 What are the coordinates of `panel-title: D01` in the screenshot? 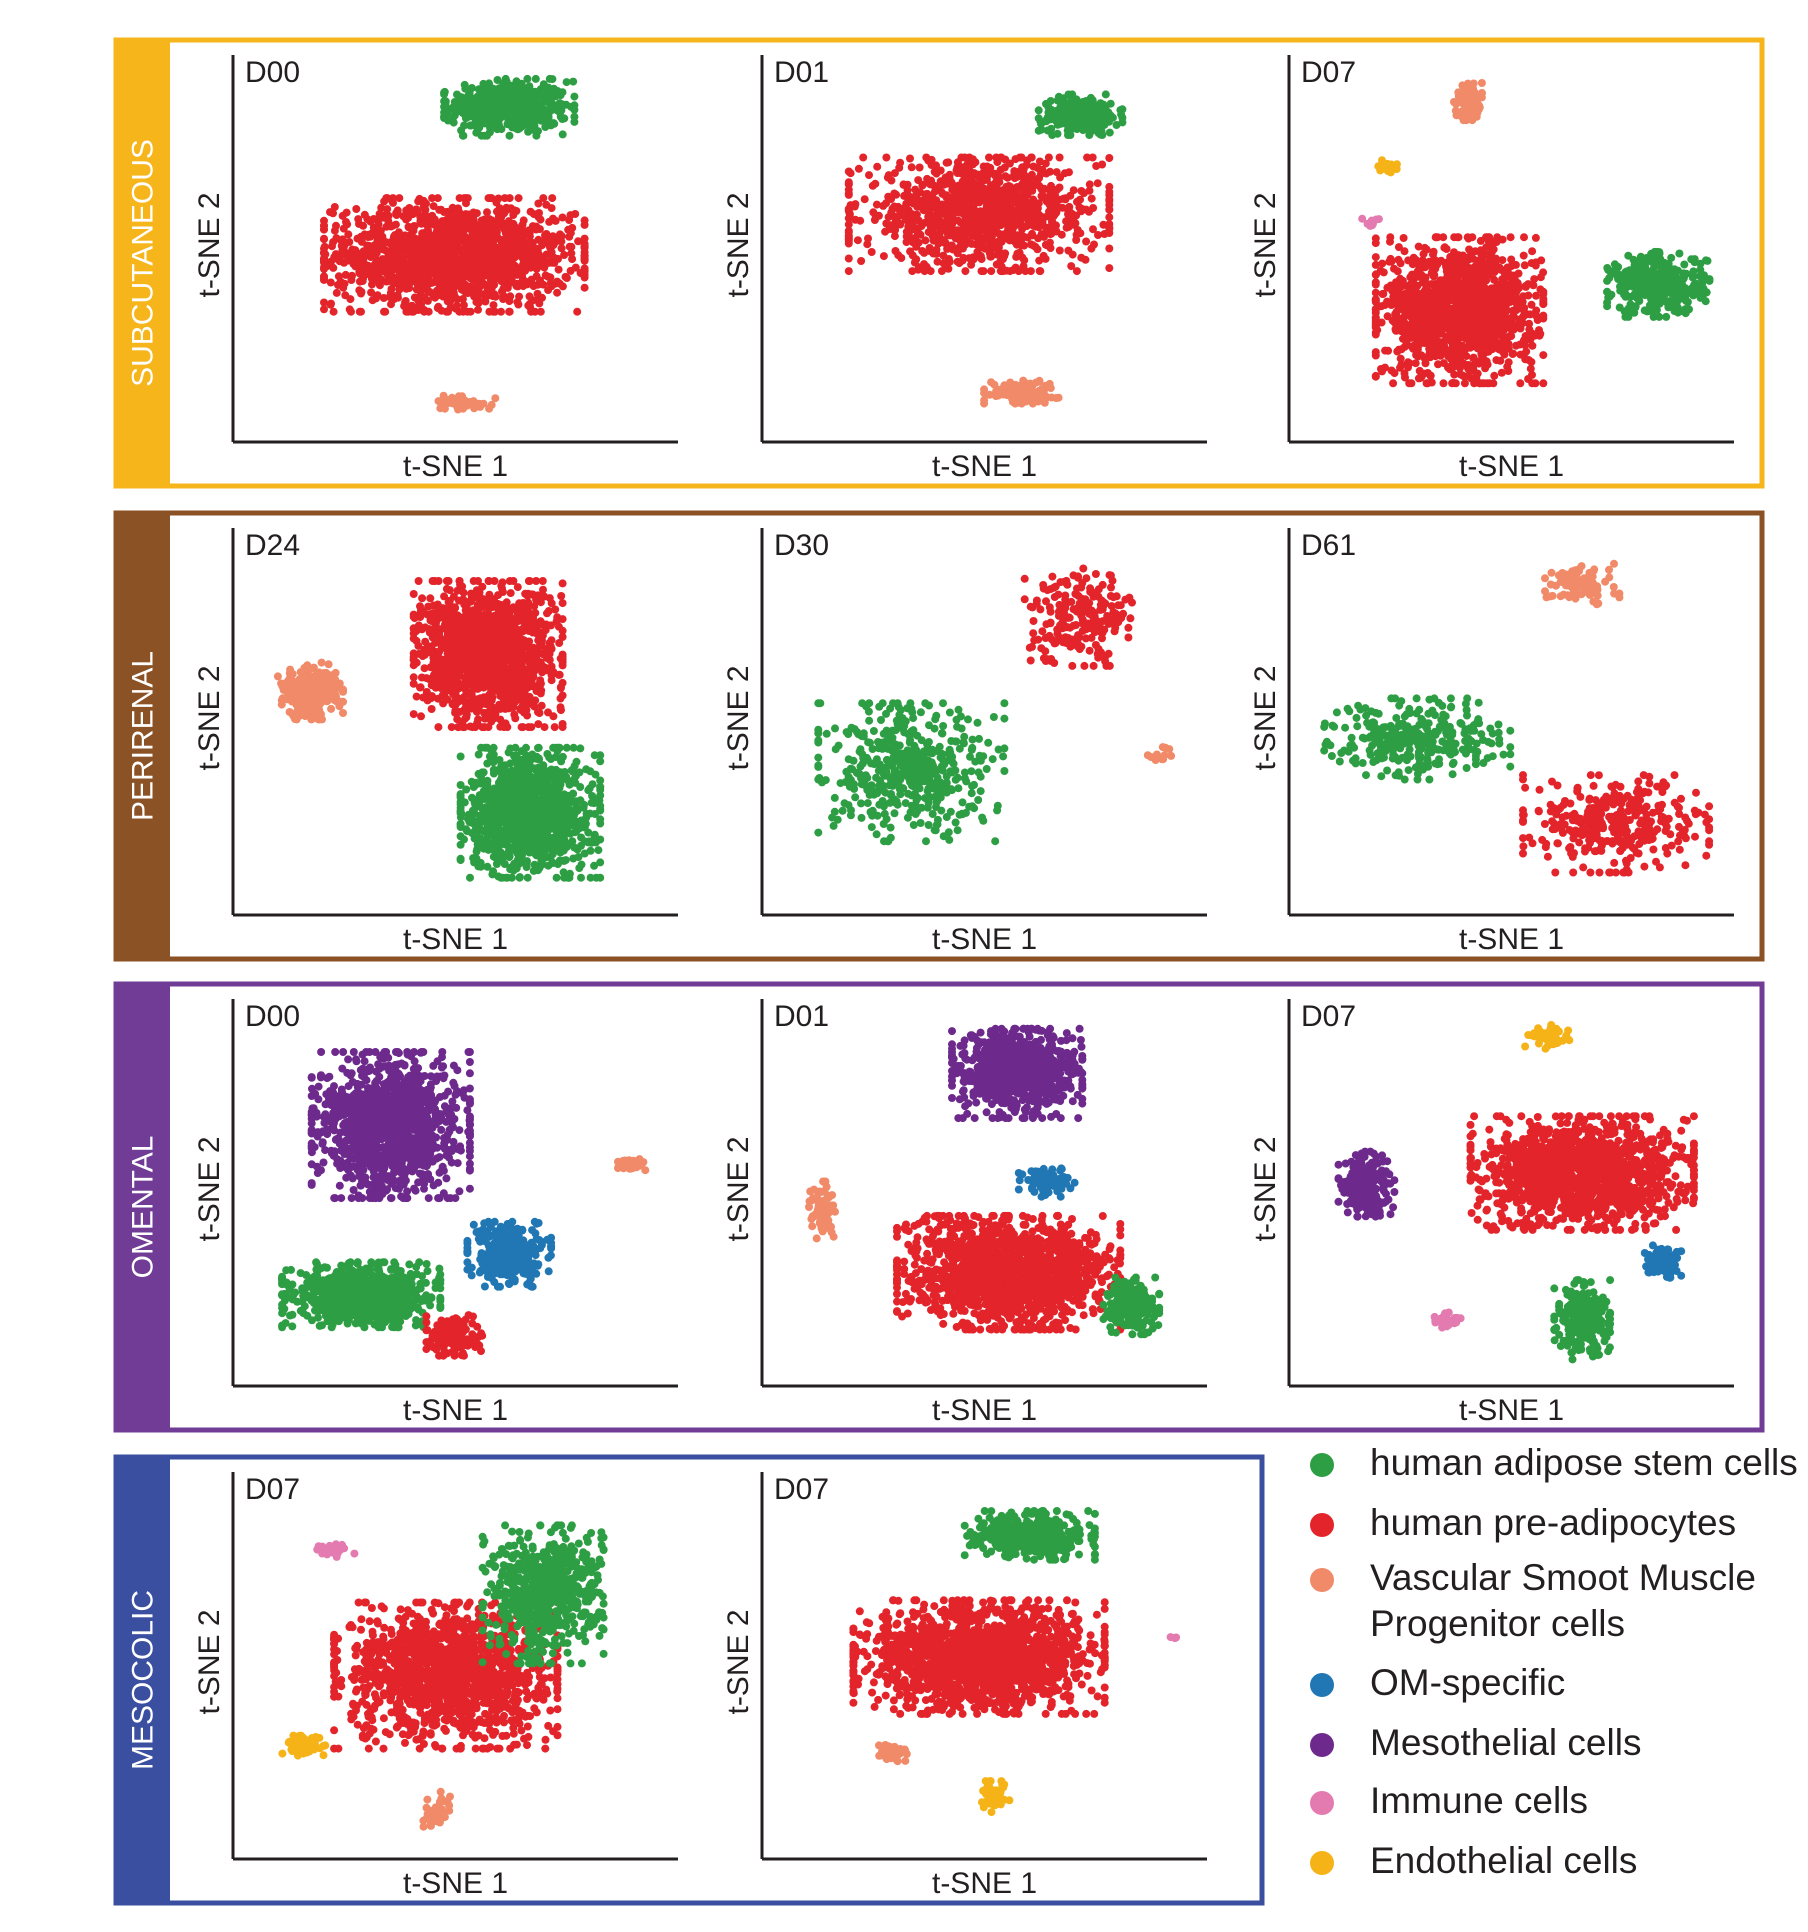 It's located at (801, 72).